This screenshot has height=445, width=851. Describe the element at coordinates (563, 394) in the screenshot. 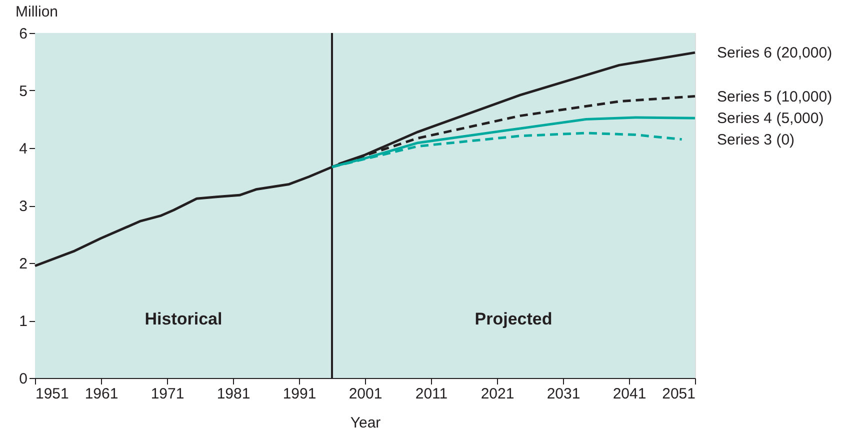

I see `x-tick-label: 2031` at that location.